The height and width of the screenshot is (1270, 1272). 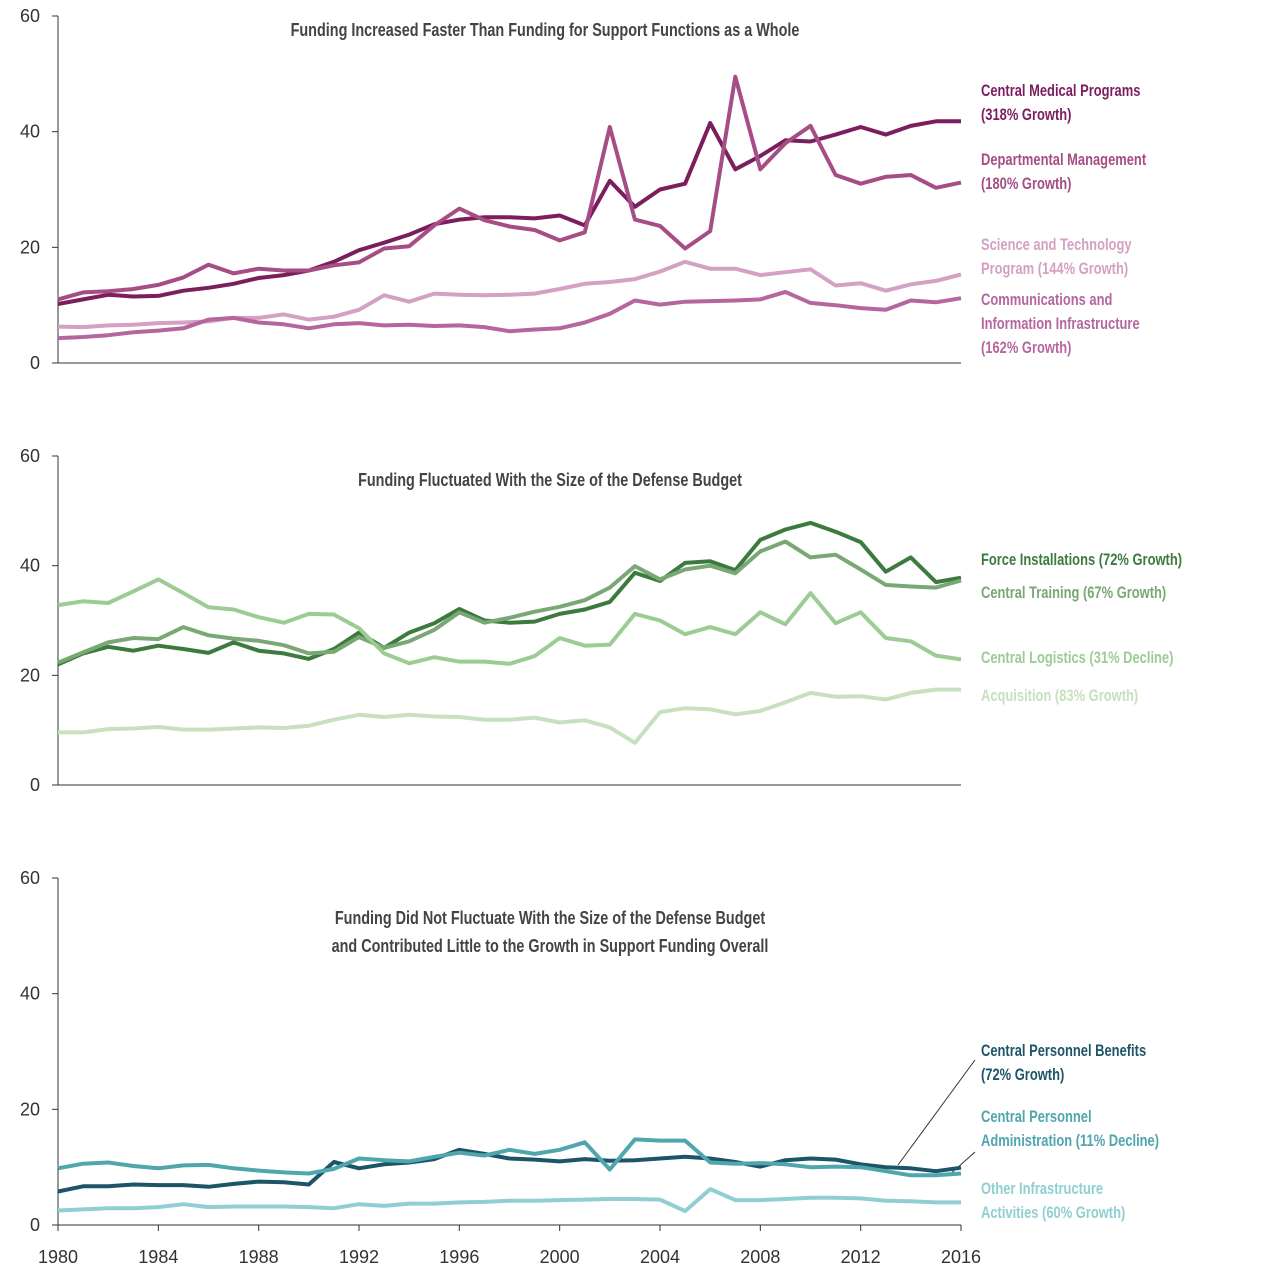 What do you see at coordinates (861, 1257) in the screenshot?
I see `x-tick-label: 2012` at bounding box center [861, 1257].